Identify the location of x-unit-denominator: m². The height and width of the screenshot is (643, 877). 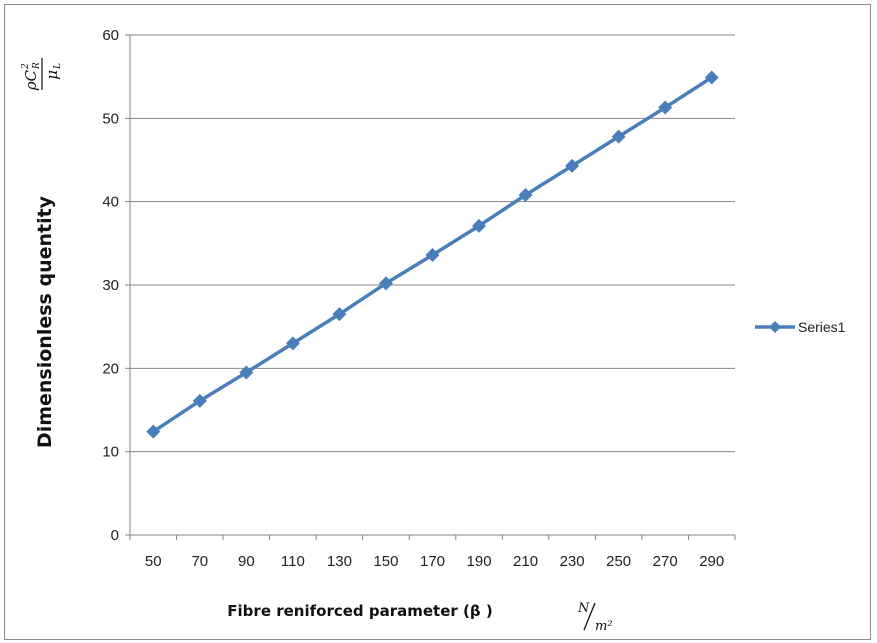
(604, 626).